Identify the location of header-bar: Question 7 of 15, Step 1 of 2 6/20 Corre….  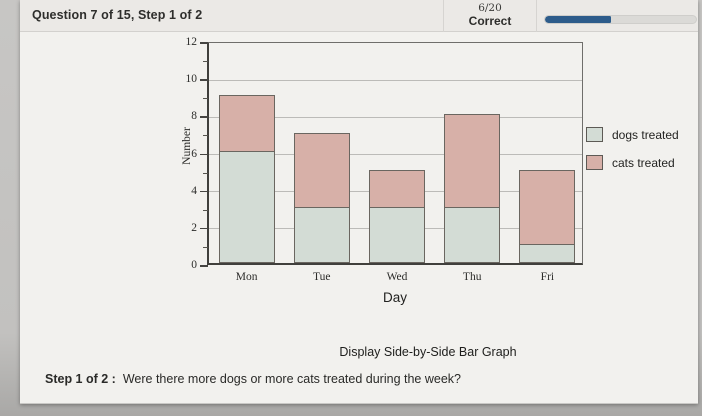
(359, 16).